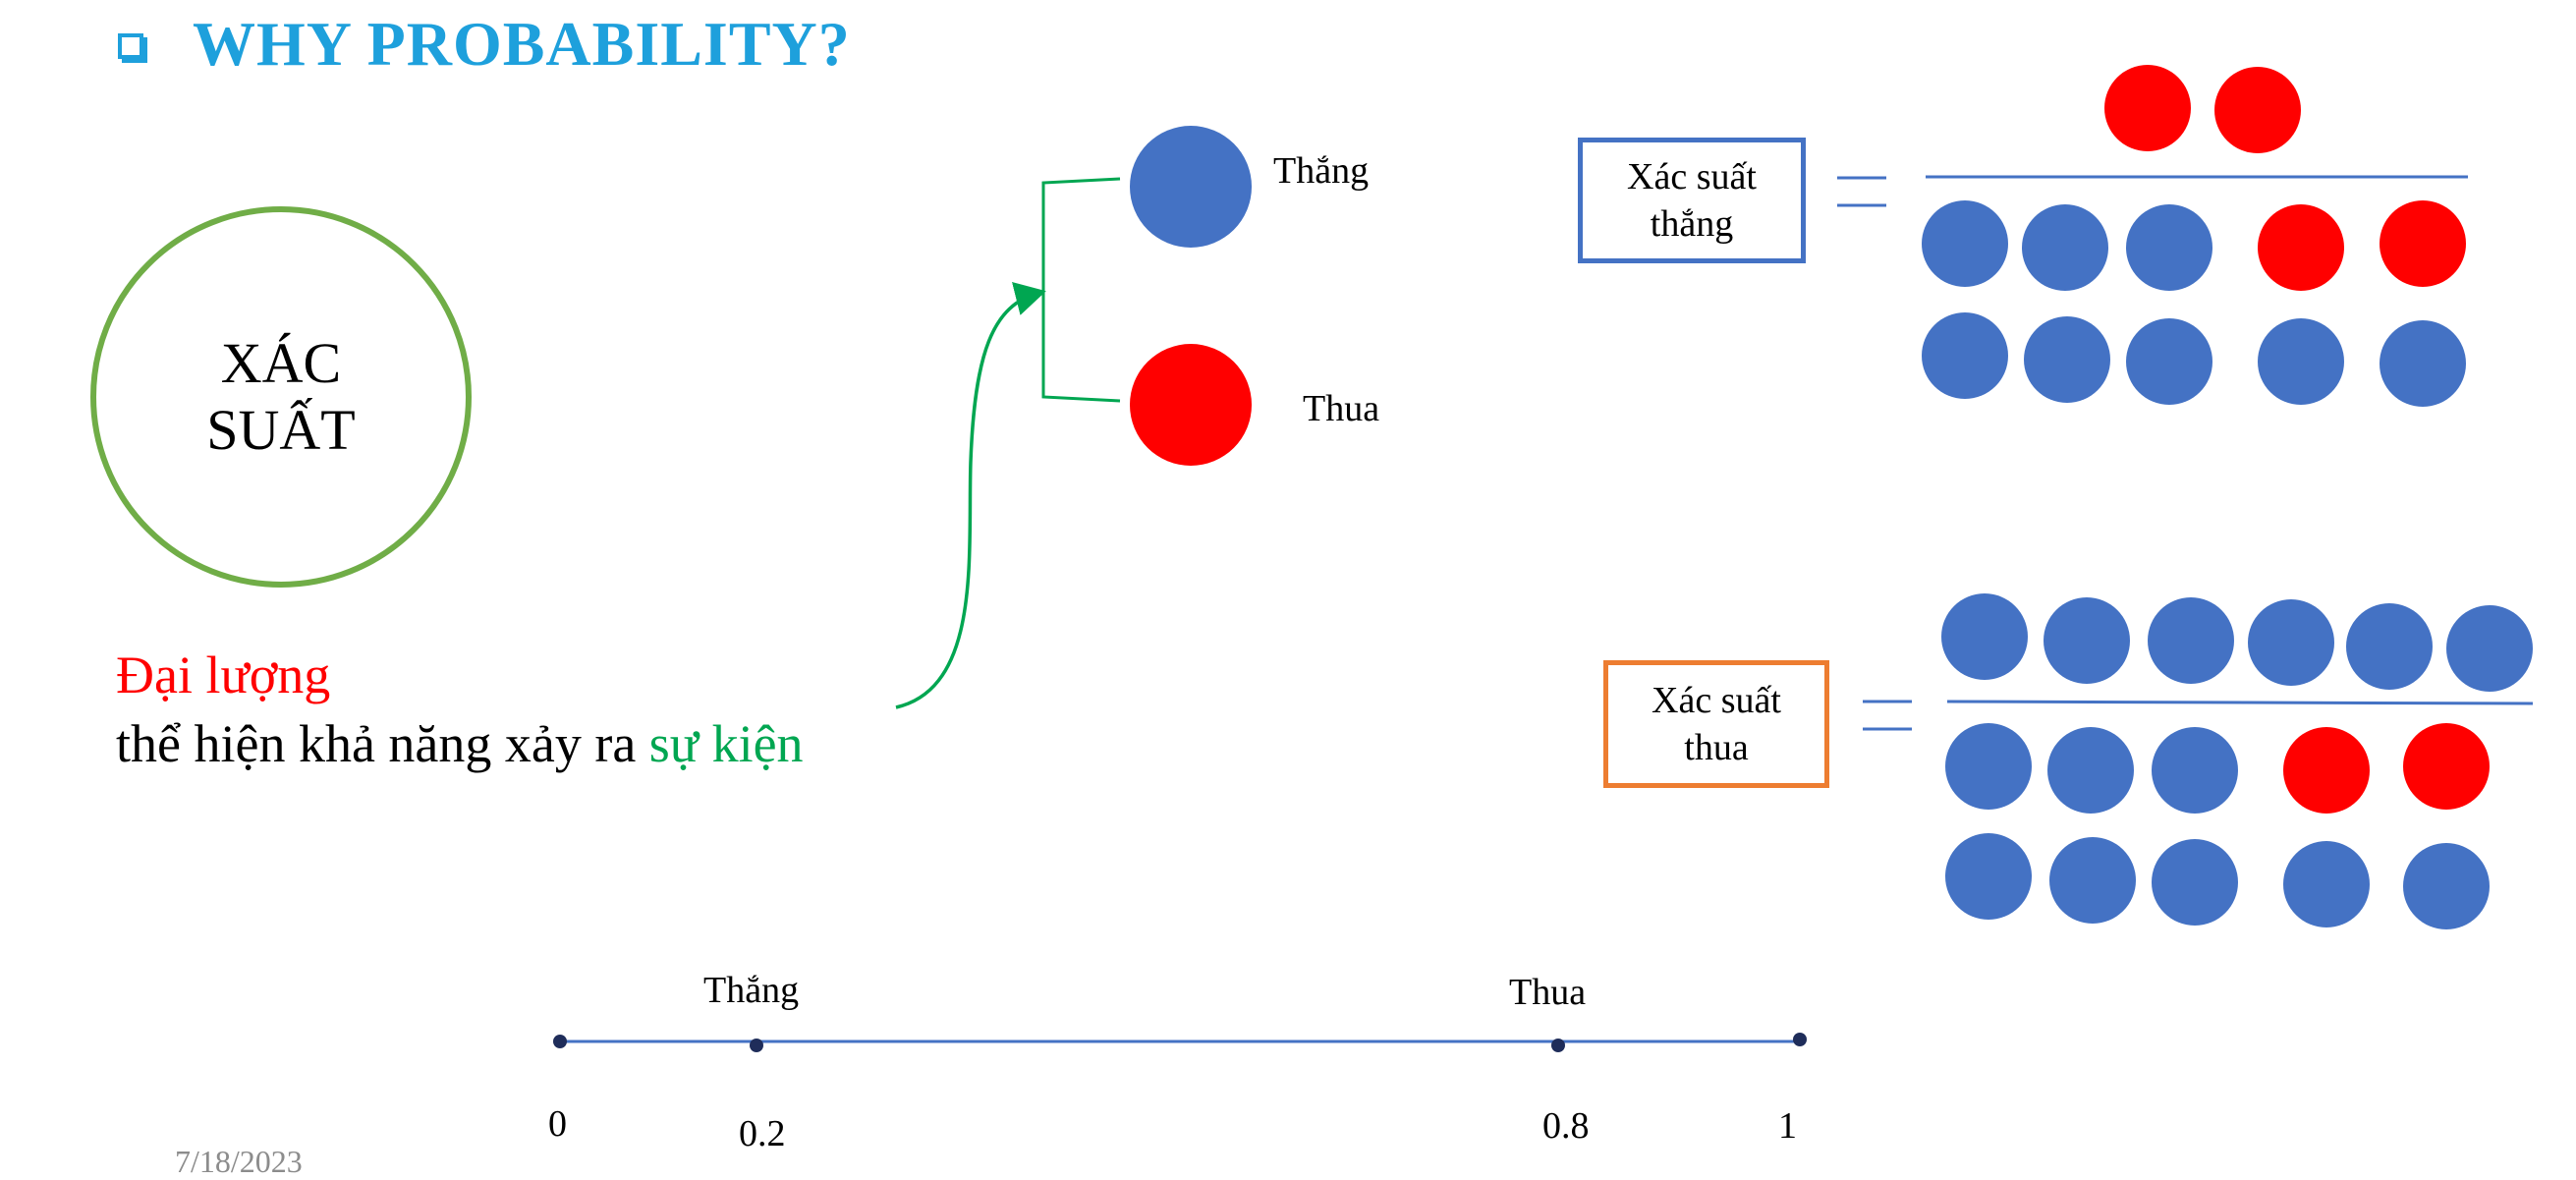 Image resolution: width=2576 pixels, height=1180 pixels. What do you see at coordinates (1548, 992) in the screenshot?
I see `number-line-lose-label: Thua` at bounding box center [1548, 992].